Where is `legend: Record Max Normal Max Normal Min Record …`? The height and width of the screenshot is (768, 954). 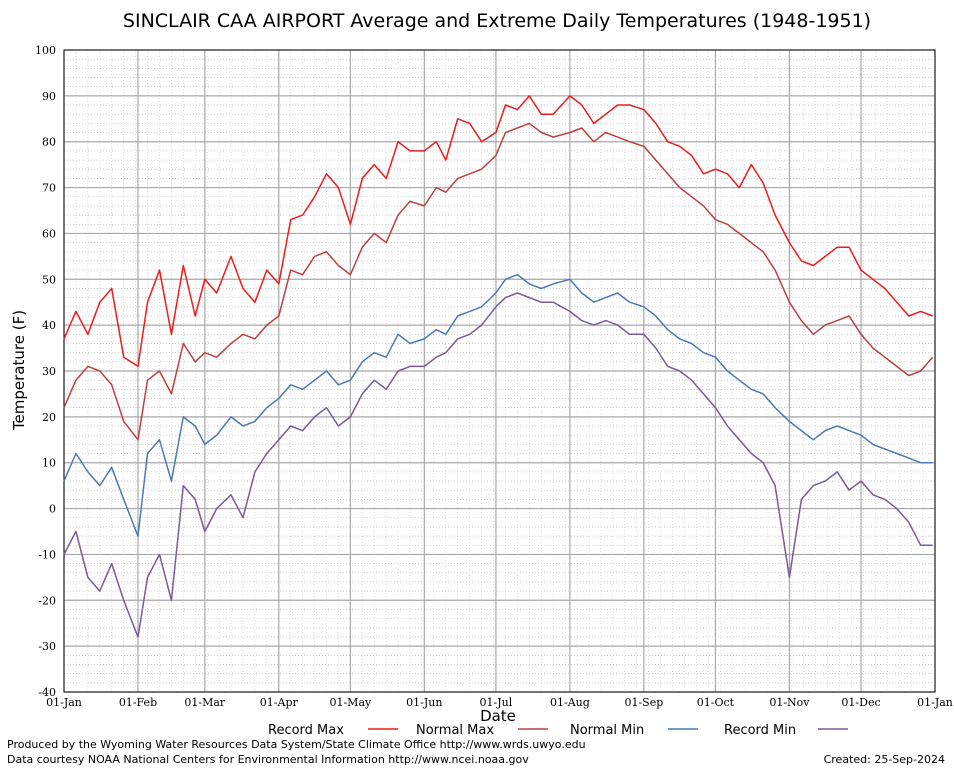 legend: Record Max Normal Max Normal Min Record … is located at coordinates (558, 730).